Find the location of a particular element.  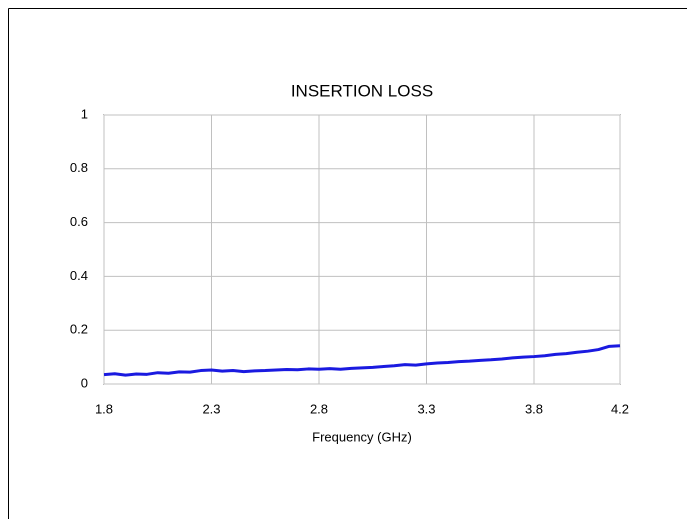

data-line is located at coordinates (362, 360).